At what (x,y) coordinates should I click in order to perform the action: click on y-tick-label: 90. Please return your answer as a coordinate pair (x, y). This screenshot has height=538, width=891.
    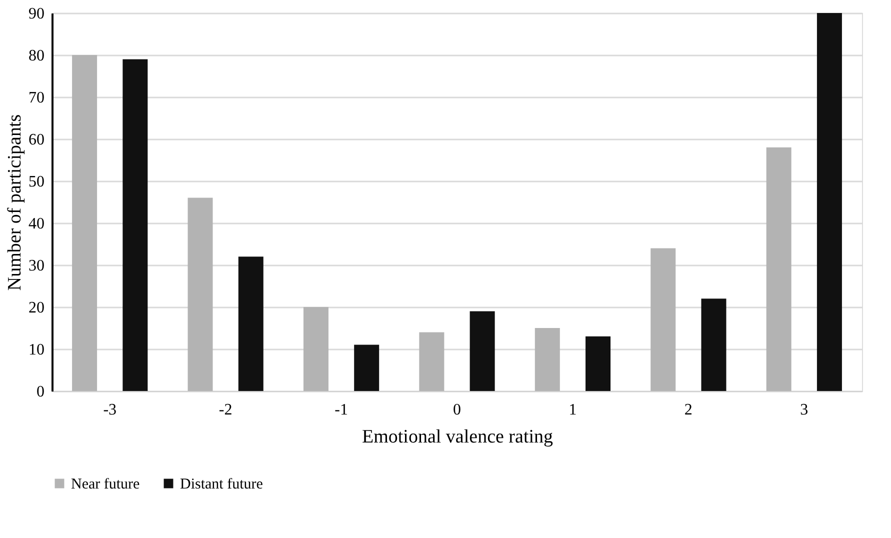
    Looking at the image, I should click on (36, 14).